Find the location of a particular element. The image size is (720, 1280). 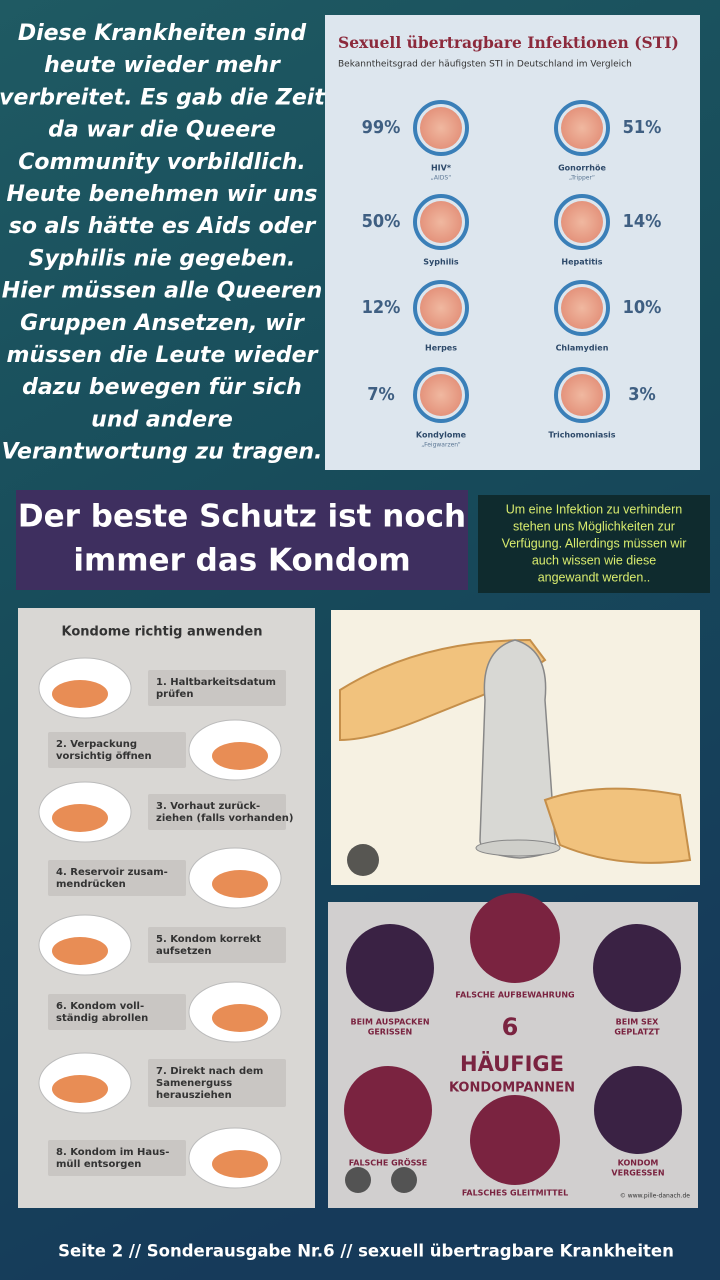

intro-line: Syphilis nie gegeben. is located at coordinates (162, 258).